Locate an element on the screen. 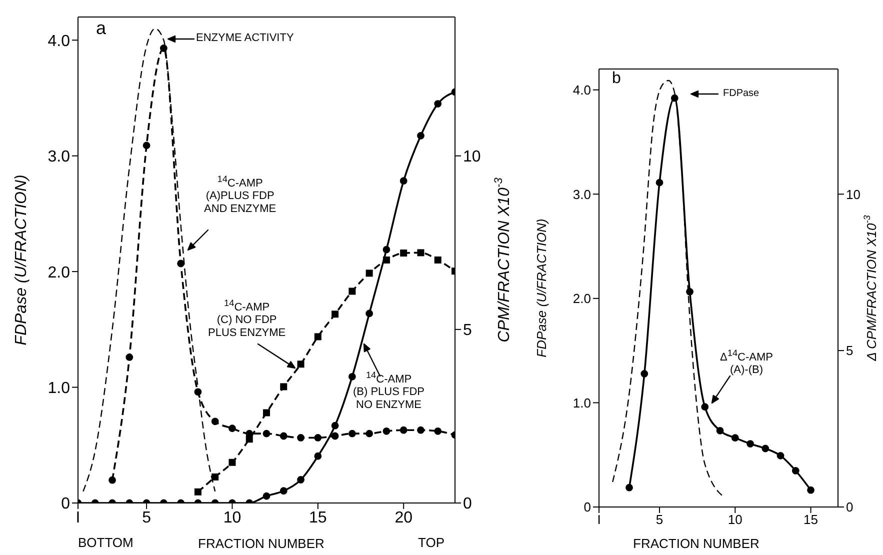  annotation: FDPase is located at coordinates (741, 94).